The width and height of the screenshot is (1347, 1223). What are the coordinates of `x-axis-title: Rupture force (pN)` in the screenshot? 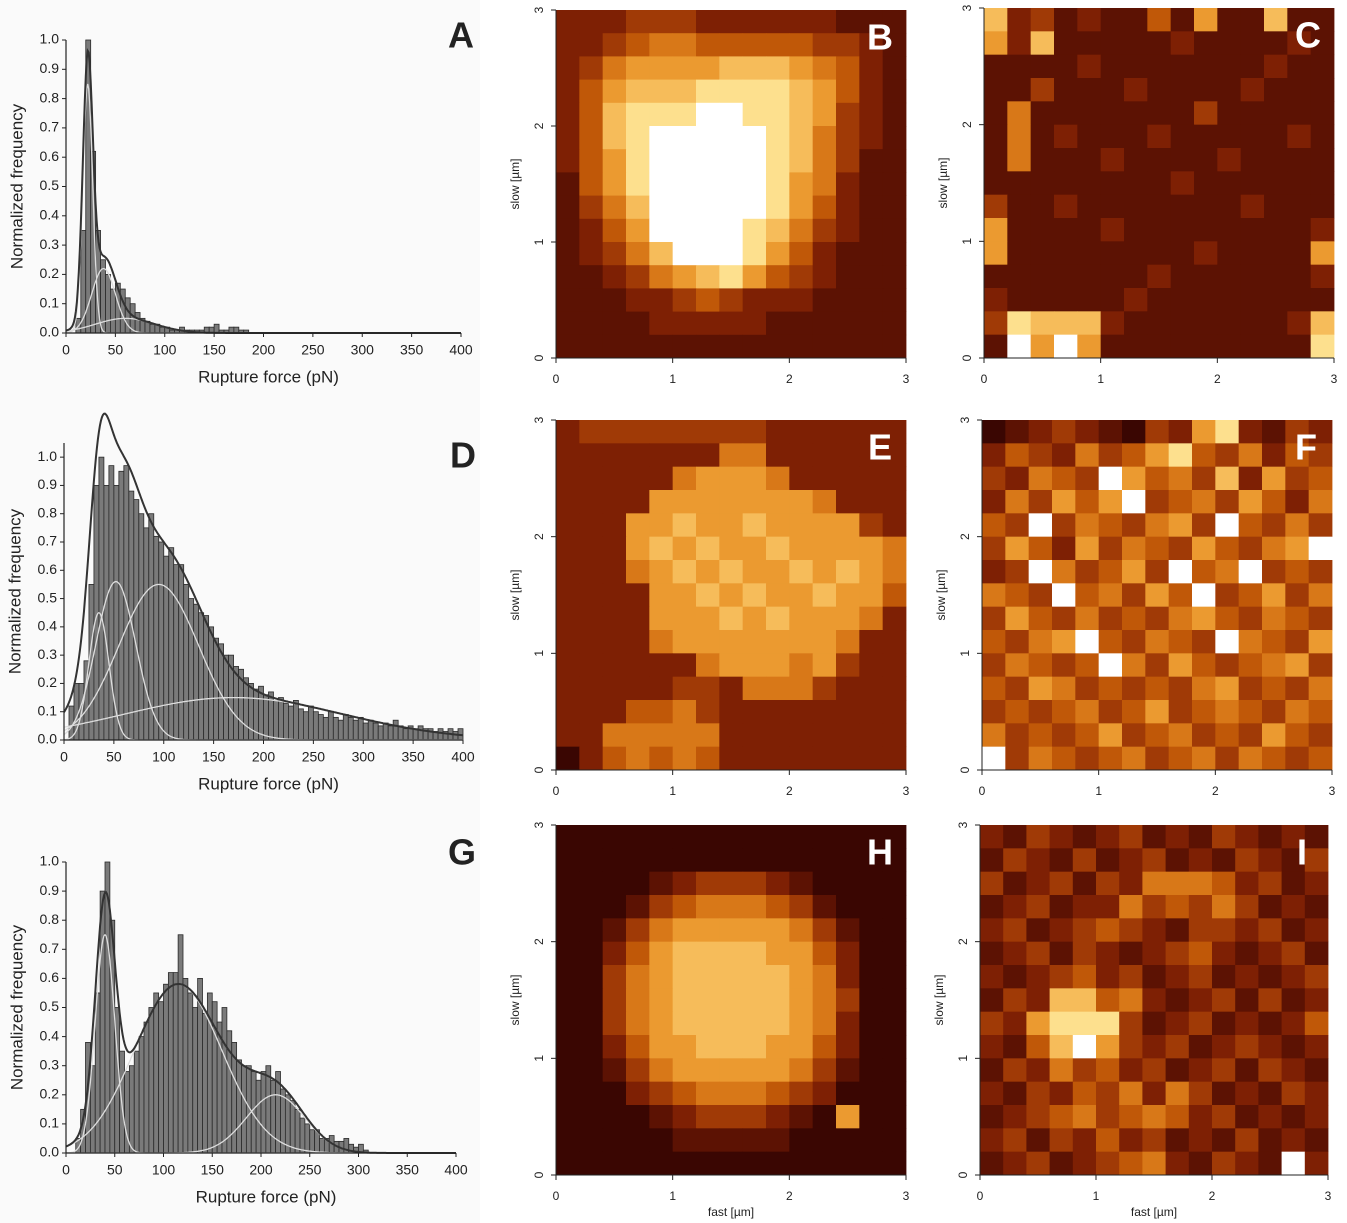 It's located at (268, 783).